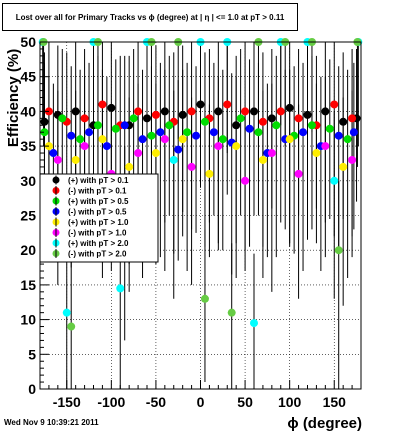  I want to click on legend-entry: (+) with pT > 2.0, so click(98, 243).